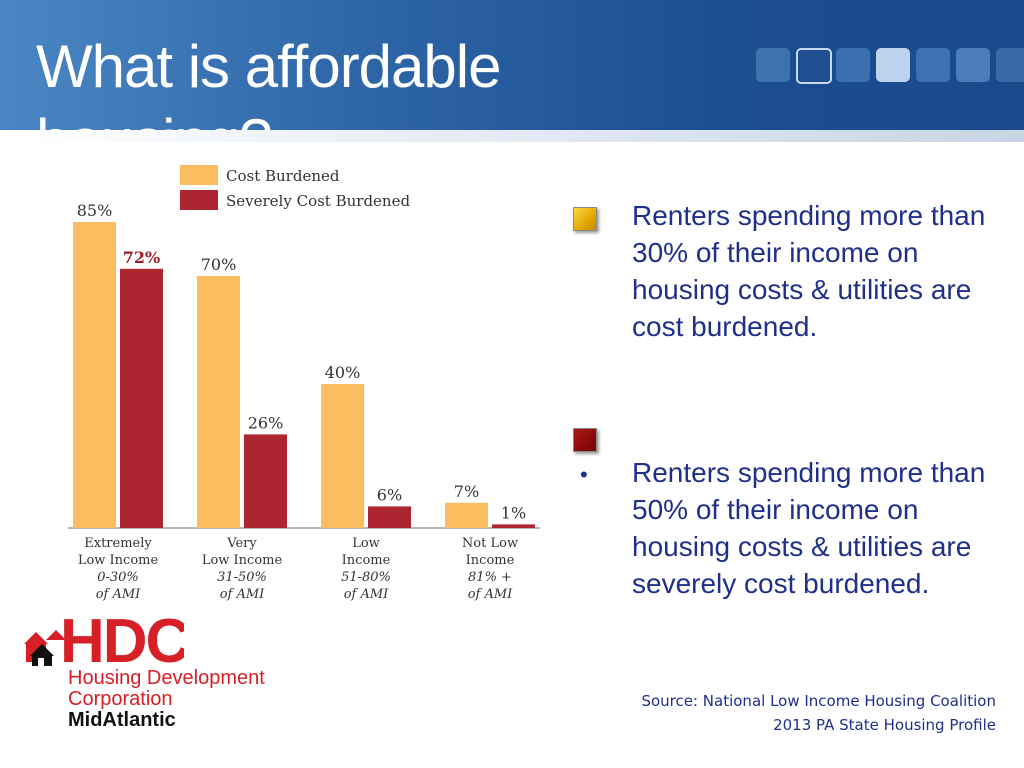  Describe the element at coordinates (490, 577) in the screenshot. I see `category-label-3-line-3: 81% +` at that location.